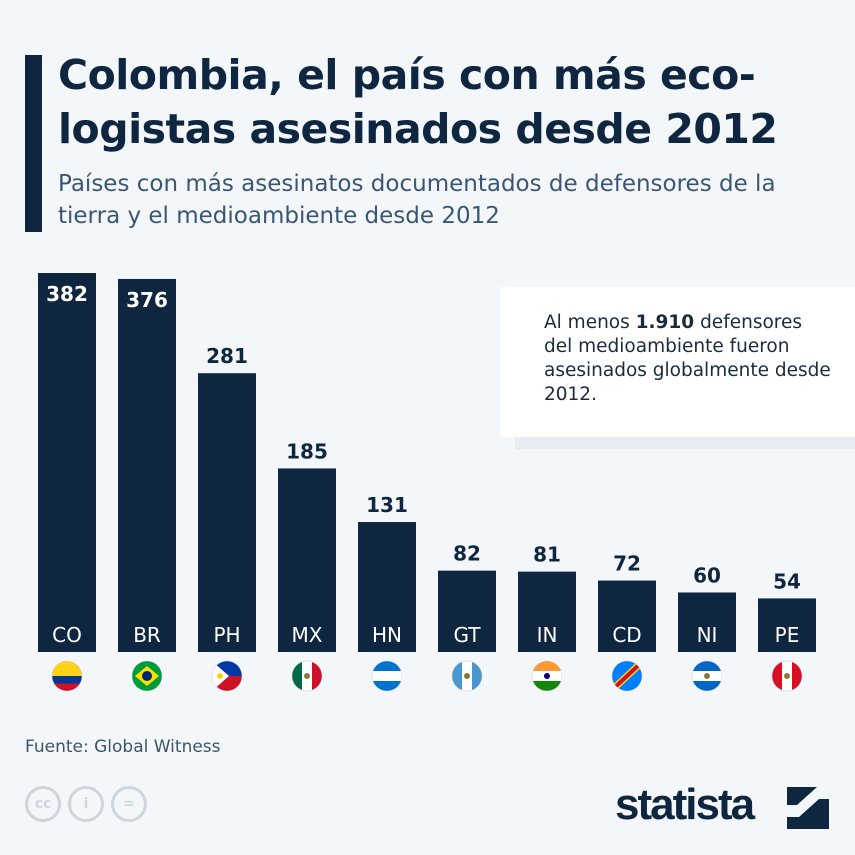  What do you see at coordinates (227, 676) in the screenshot?
I see `flag-PH-icon` at bounding box center [227, 676].